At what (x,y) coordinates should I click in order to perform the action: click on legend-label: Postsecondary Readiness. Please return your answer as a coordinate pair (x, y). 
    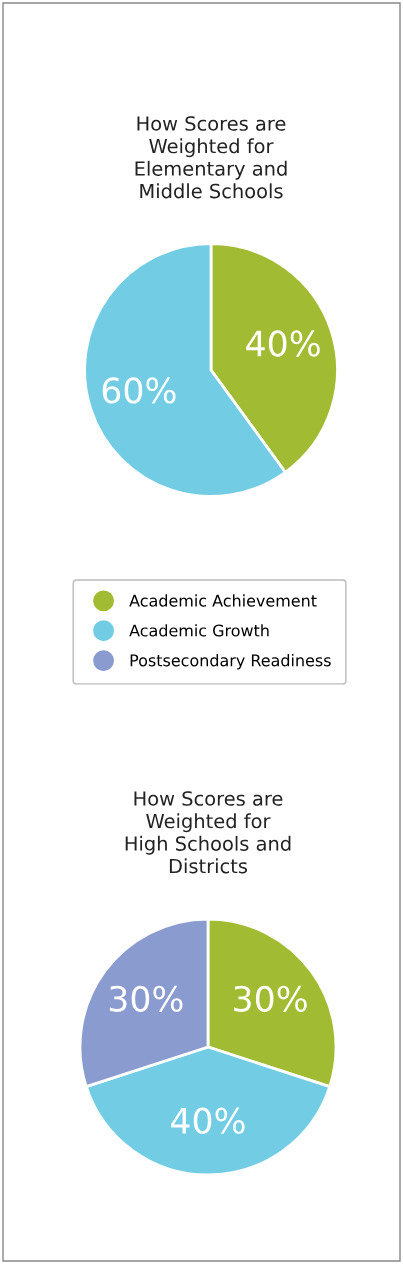
    Looking at the image, I should click on (230, 662).